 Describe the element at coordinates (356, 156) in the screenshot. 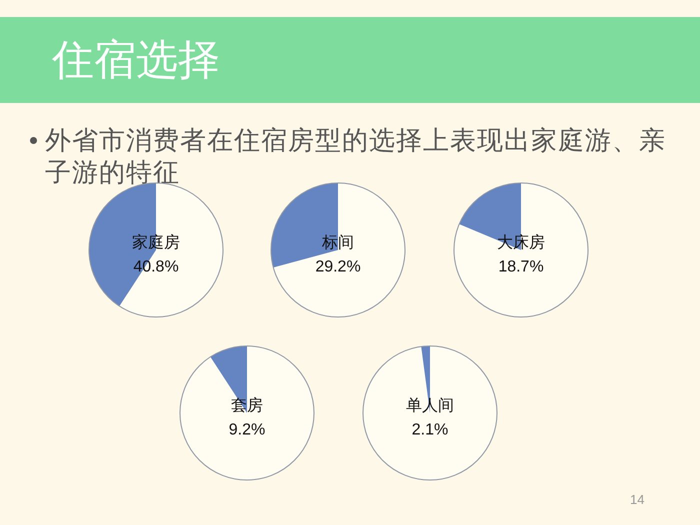

I see `text: 外省市消费者在住宿房型的选择上表现出家庭游、亲子游的特征` at that location.